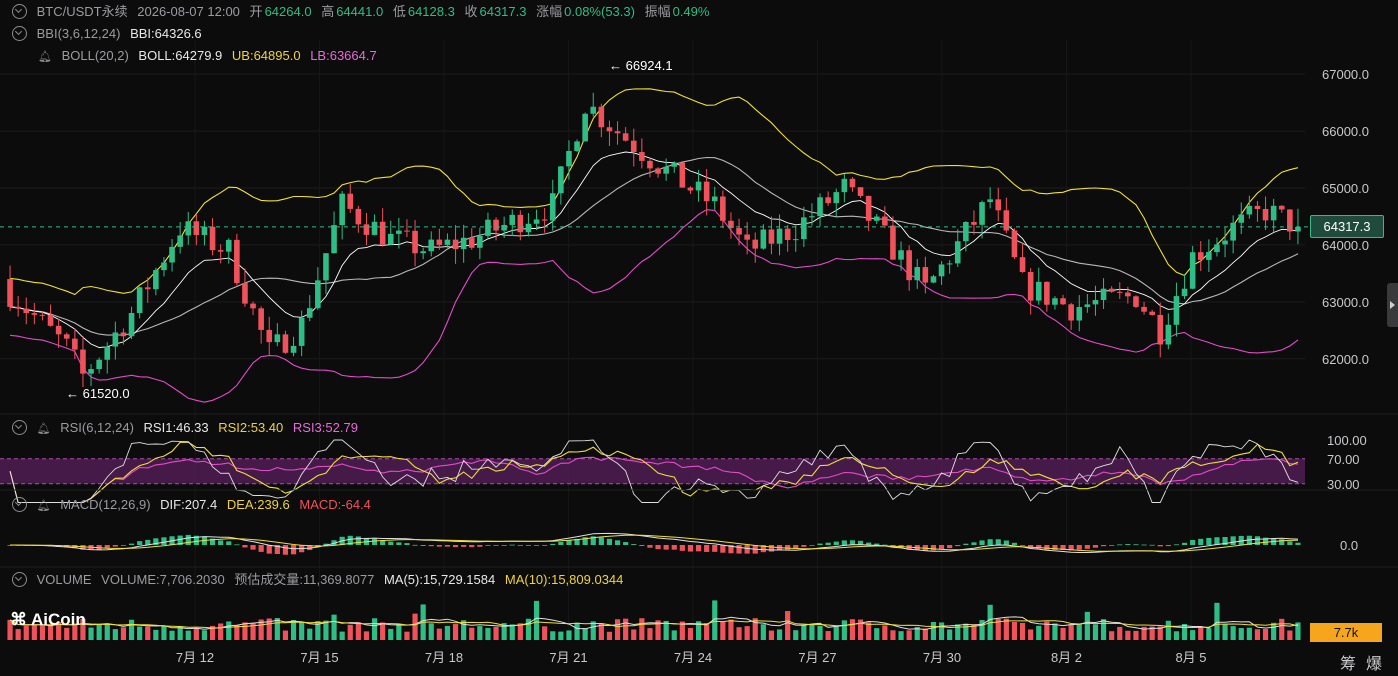  What do you see at coordinates (105, 504) in the screenshot?
I see `macd-name: MACD(12,26,9)` at bounding box center [105, 504].